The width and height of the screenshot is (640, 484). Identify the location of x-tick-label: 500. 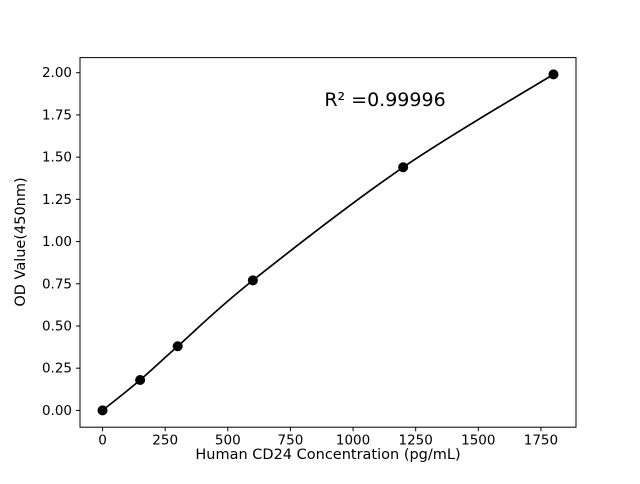
(228, 441).